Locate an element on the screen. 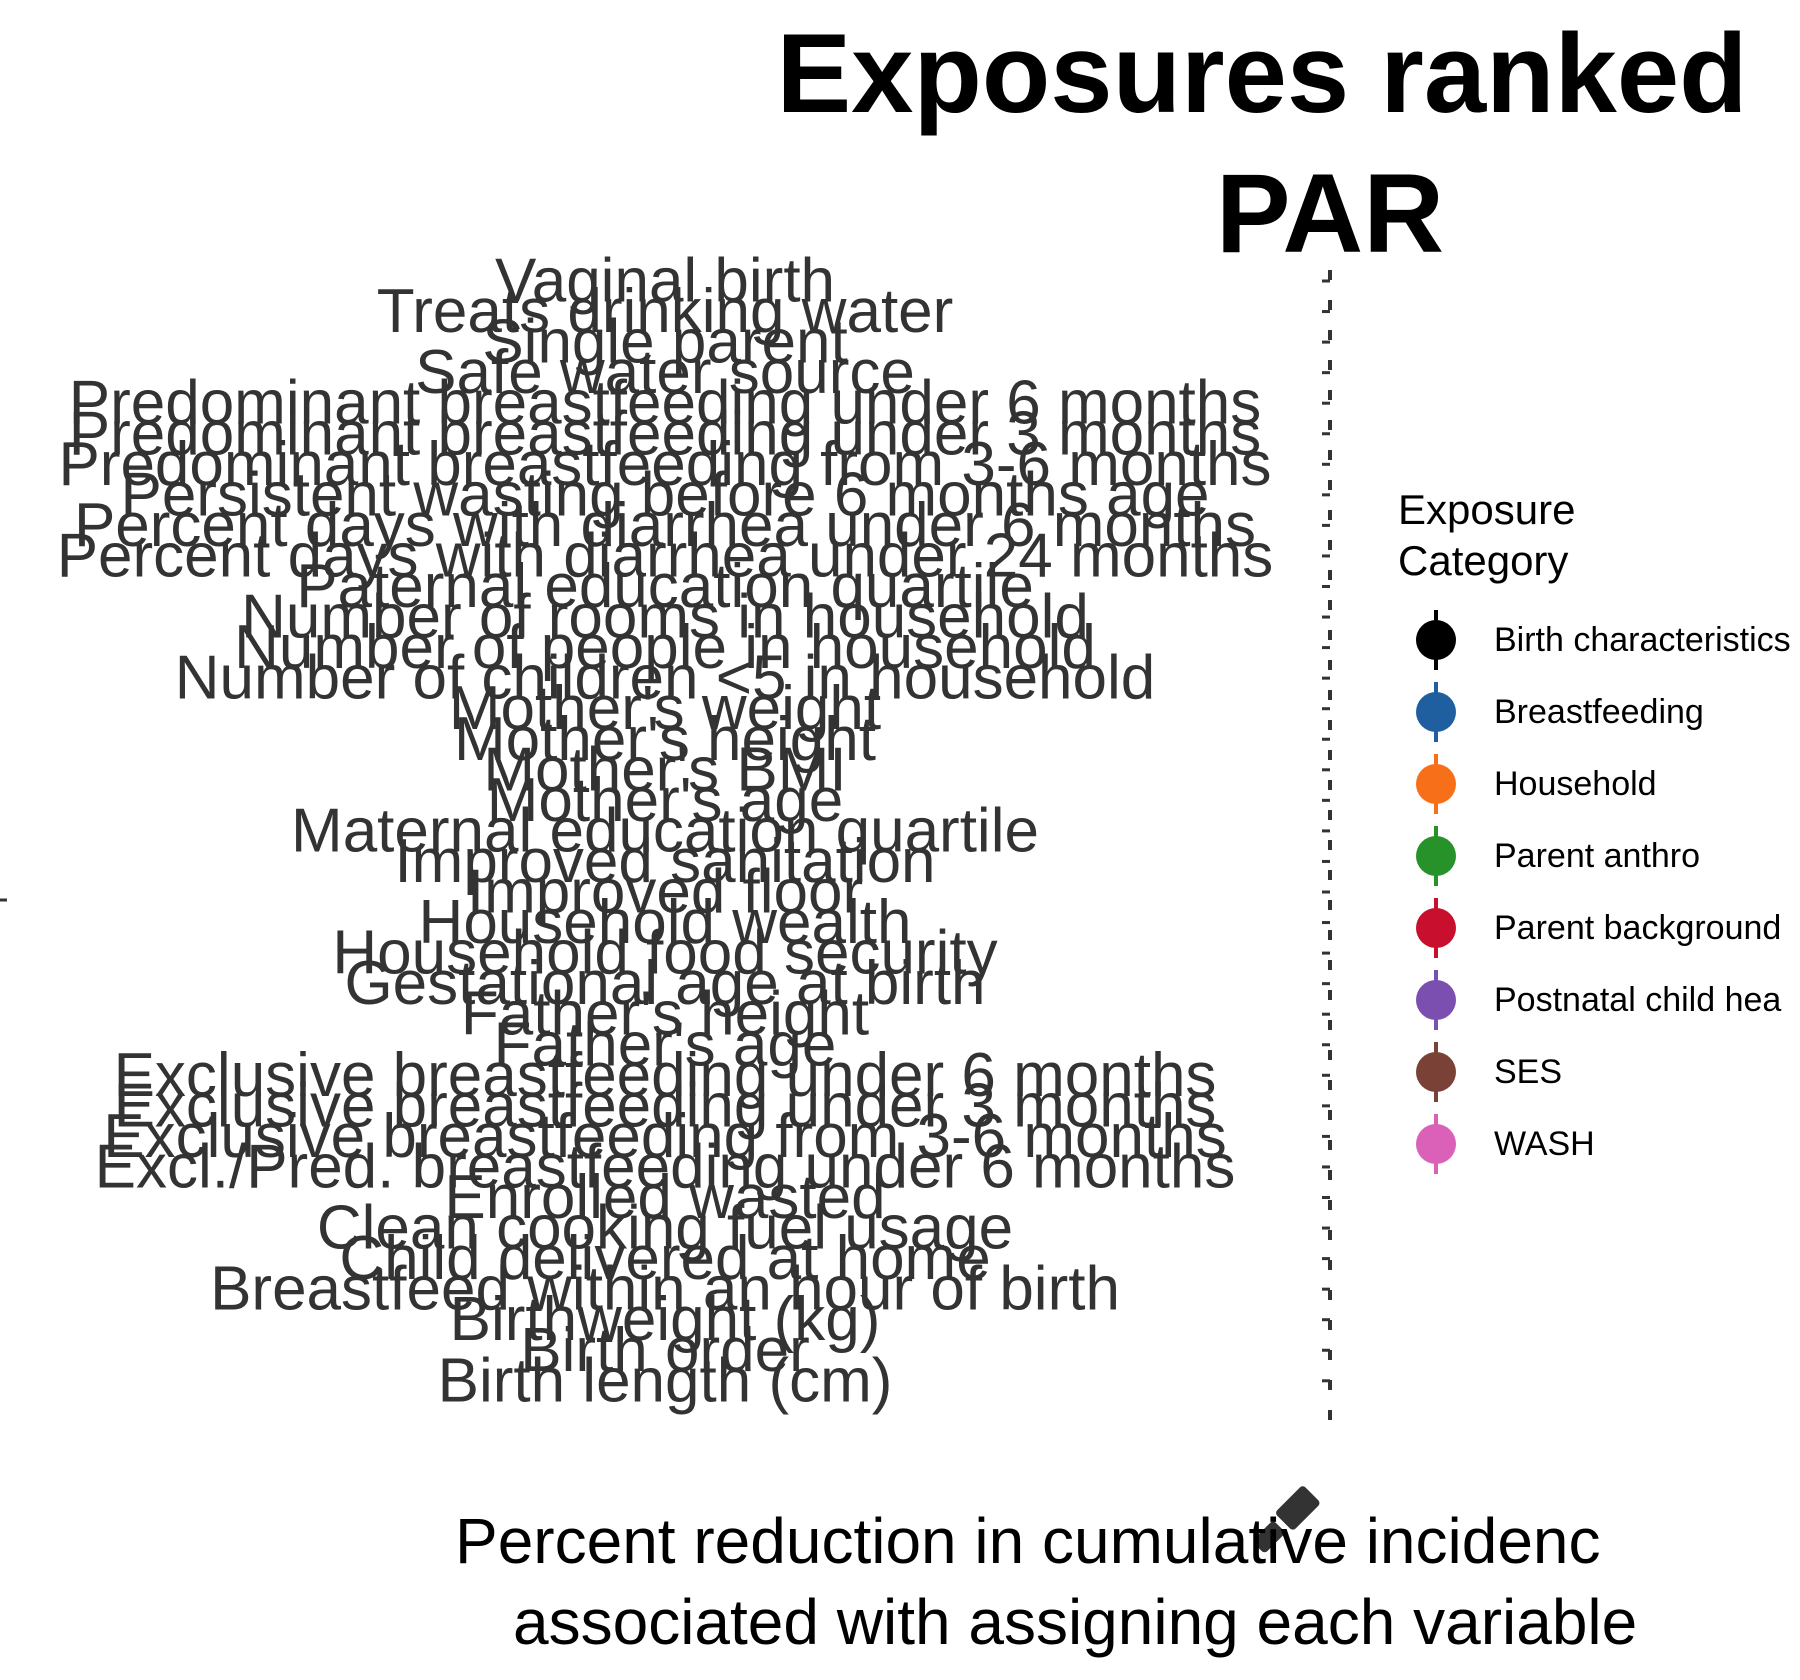 This screenshot has width=1800, height=1680. y-tick-label: Breastfeed within an hour of birth is located at coordinates (665, 1289).